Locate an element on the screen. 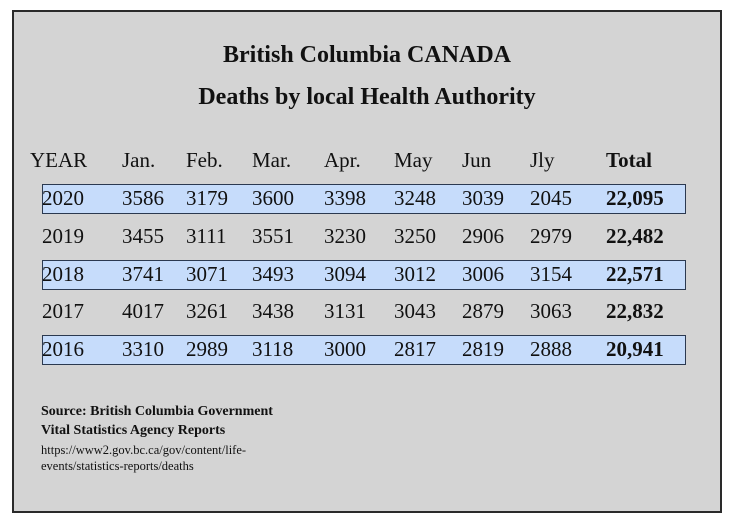 The image size is (736, 523). col-header-year: YEAR is located at coordinates (59, 160).